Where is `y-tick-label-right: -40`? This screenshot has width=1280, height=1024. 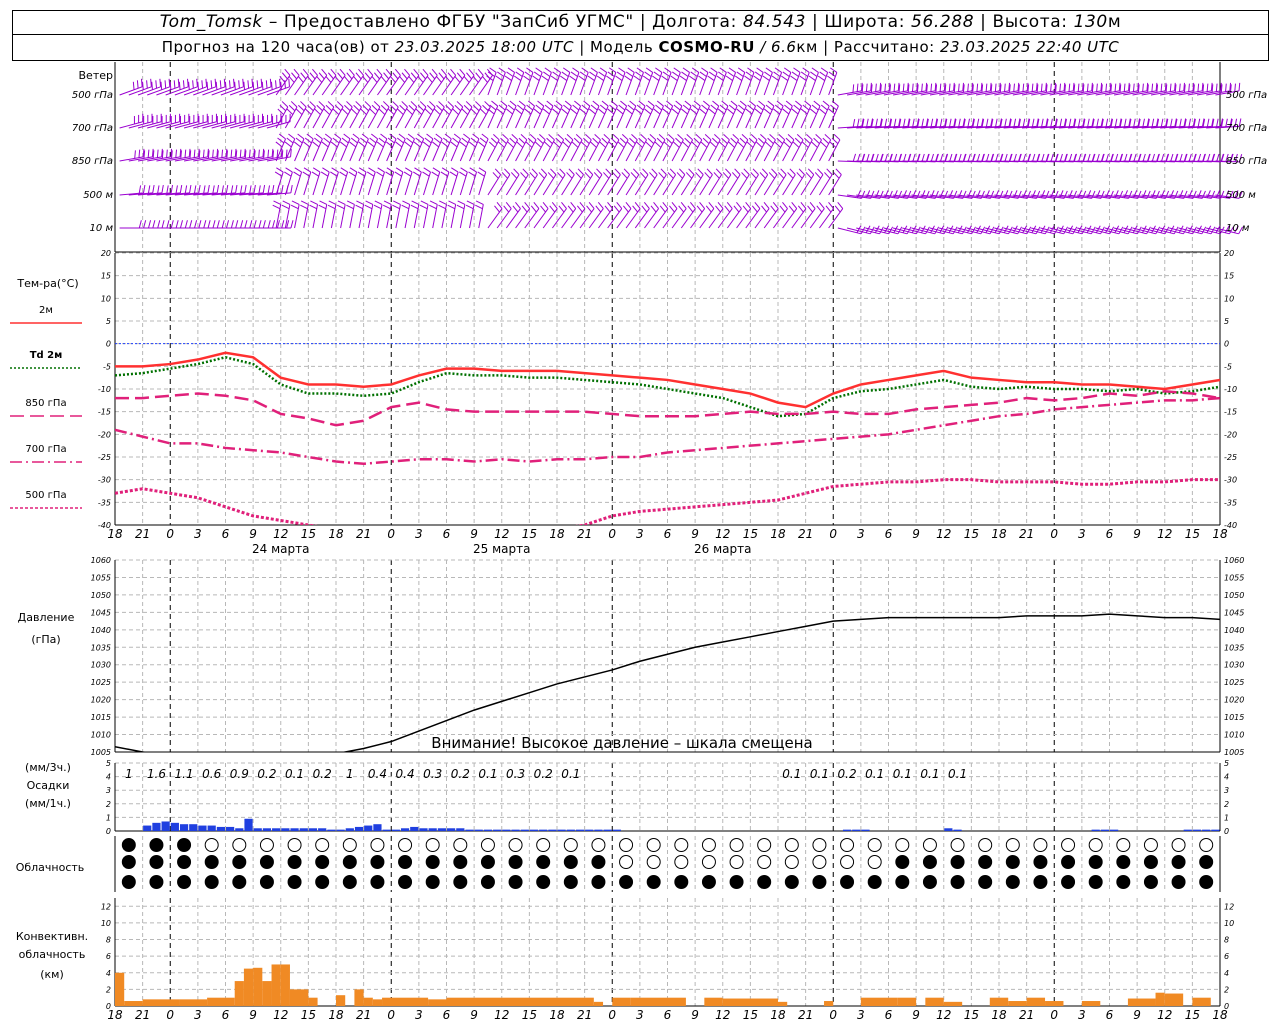
y-tick-label-right: -40 is located at coordinates (1230, 525).